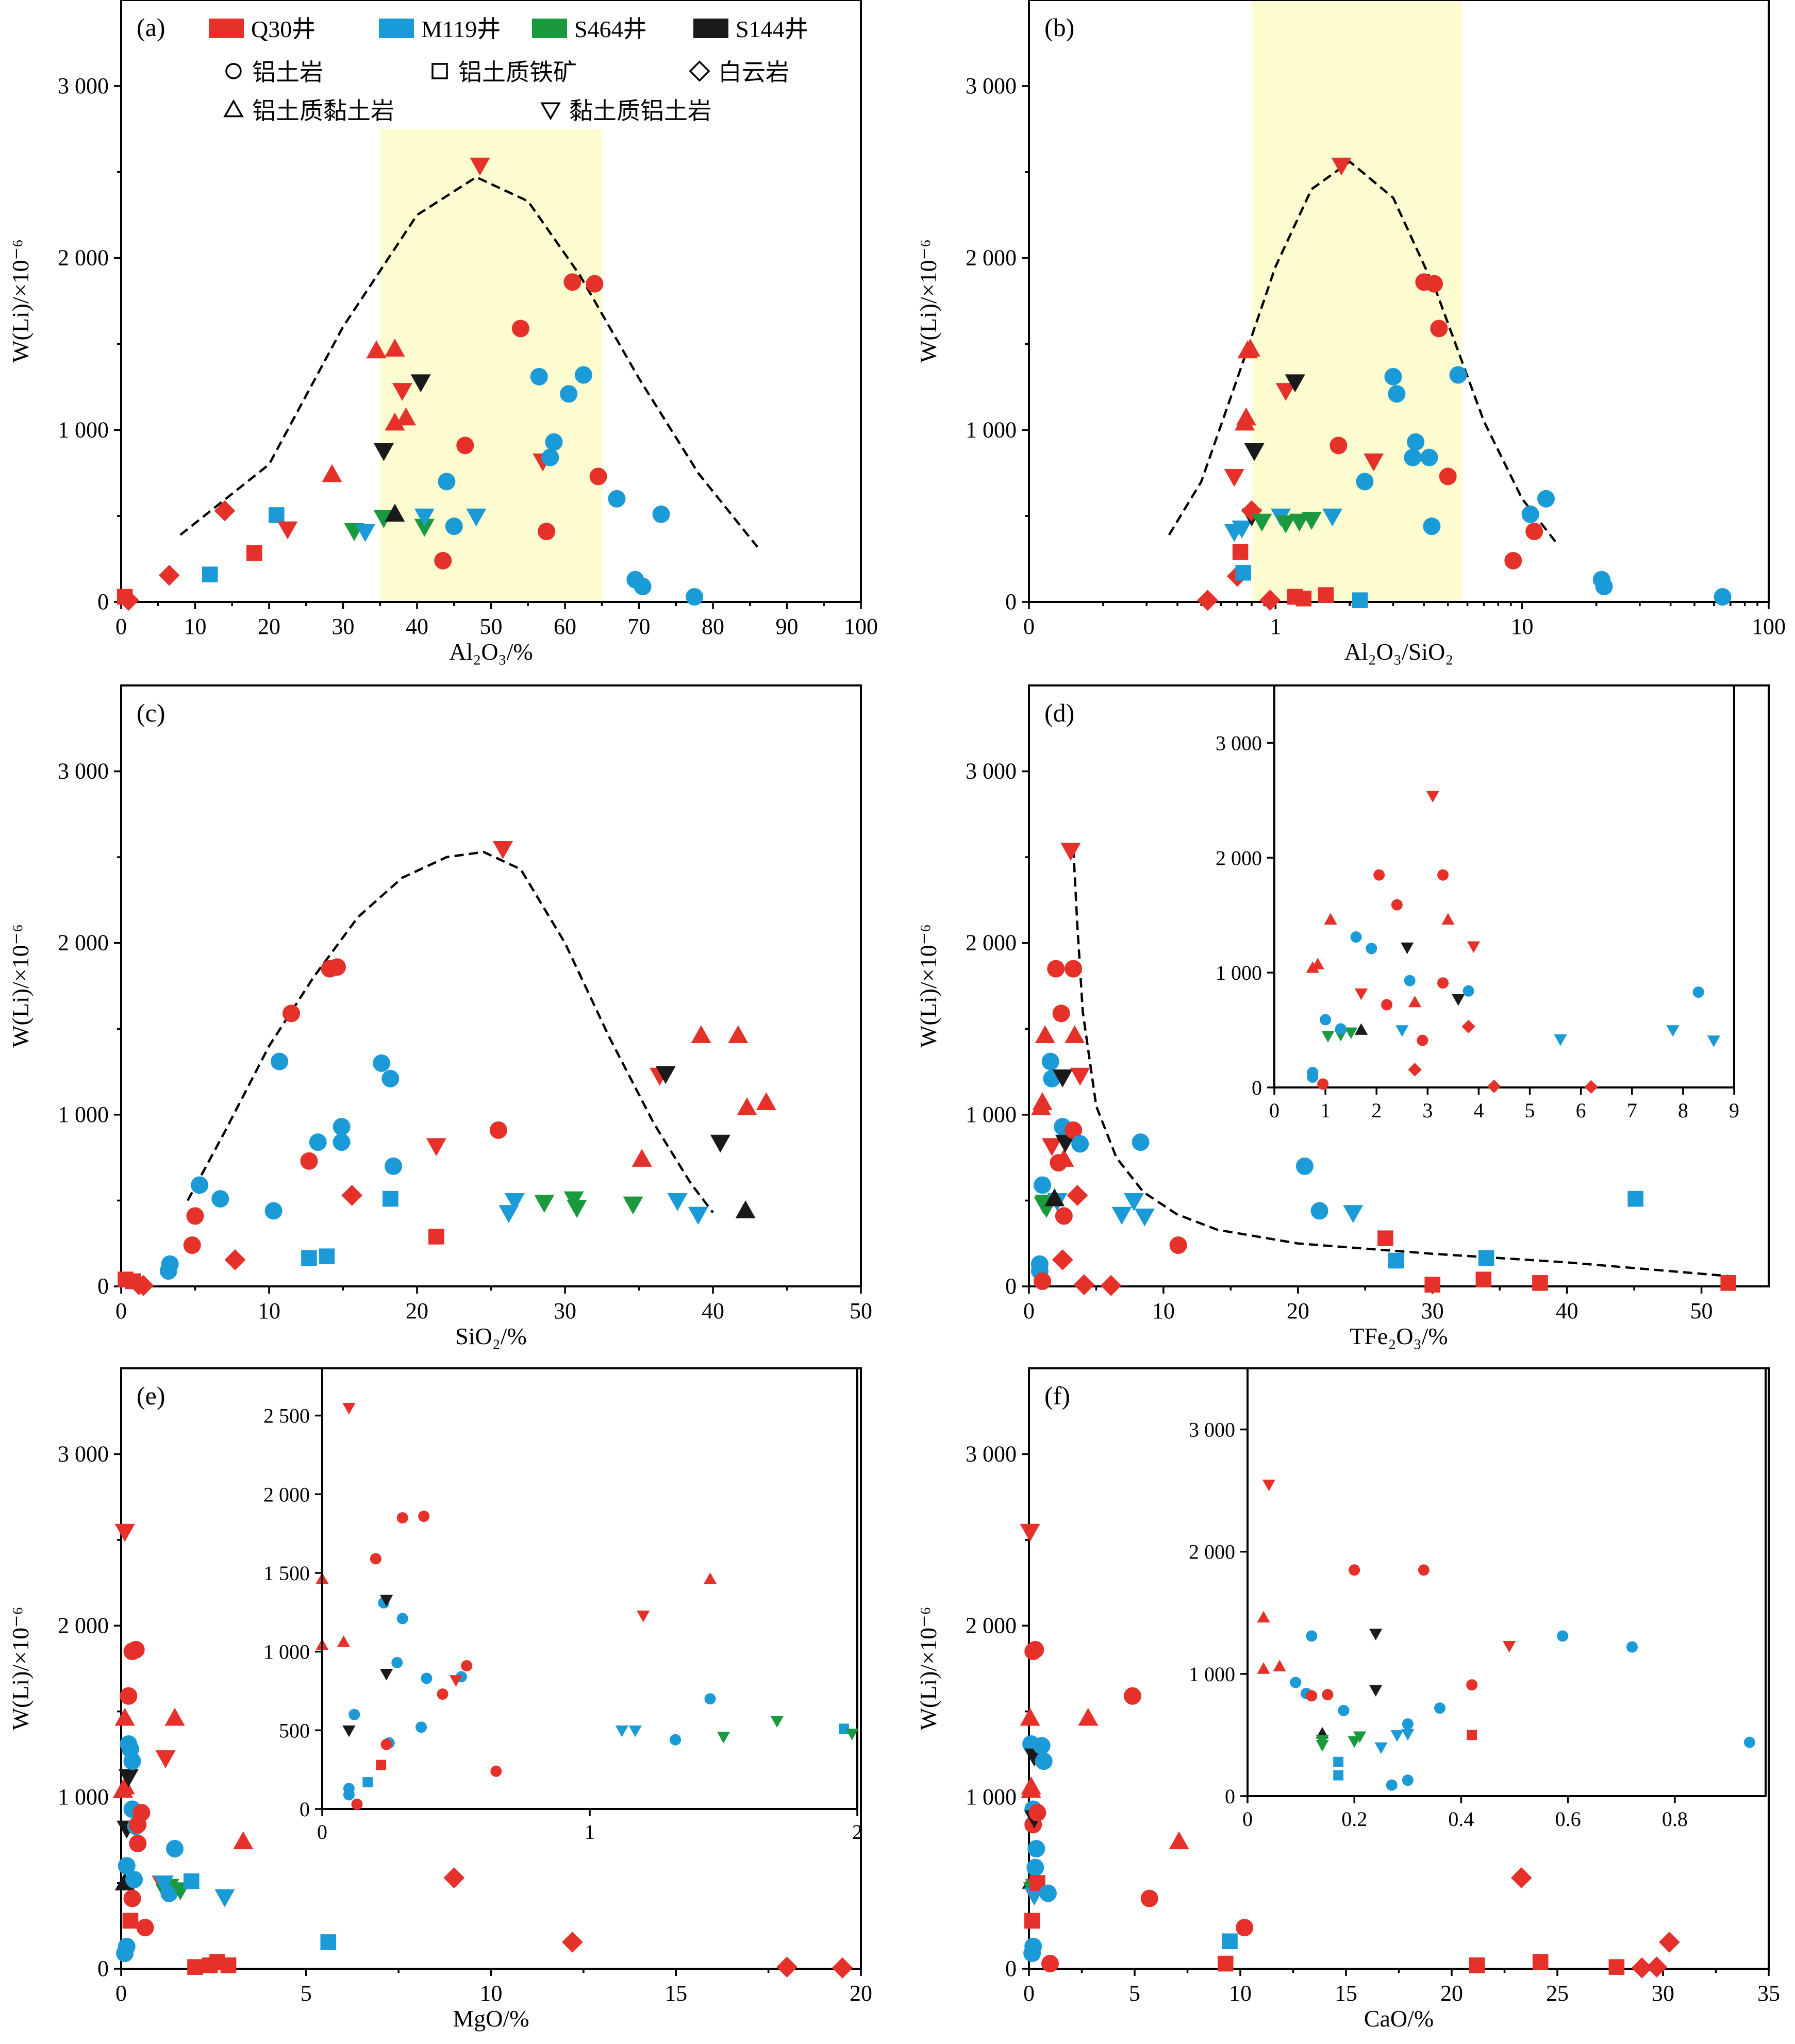 The image size is (1795, 2044). Describe the element at coordinates (1568, 1819) in the screenshot. I see `x-tick-label: 0.6` at that location.